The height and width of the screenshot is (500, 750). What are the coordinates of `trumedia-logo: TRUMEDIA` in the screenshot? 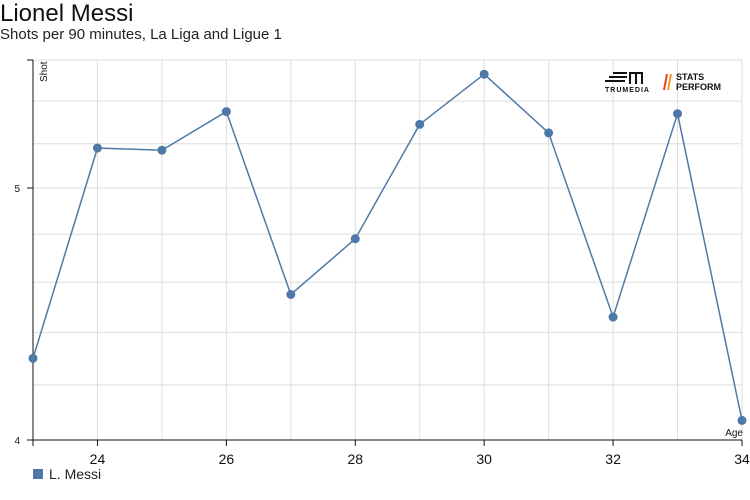 It's located at (630, 83).